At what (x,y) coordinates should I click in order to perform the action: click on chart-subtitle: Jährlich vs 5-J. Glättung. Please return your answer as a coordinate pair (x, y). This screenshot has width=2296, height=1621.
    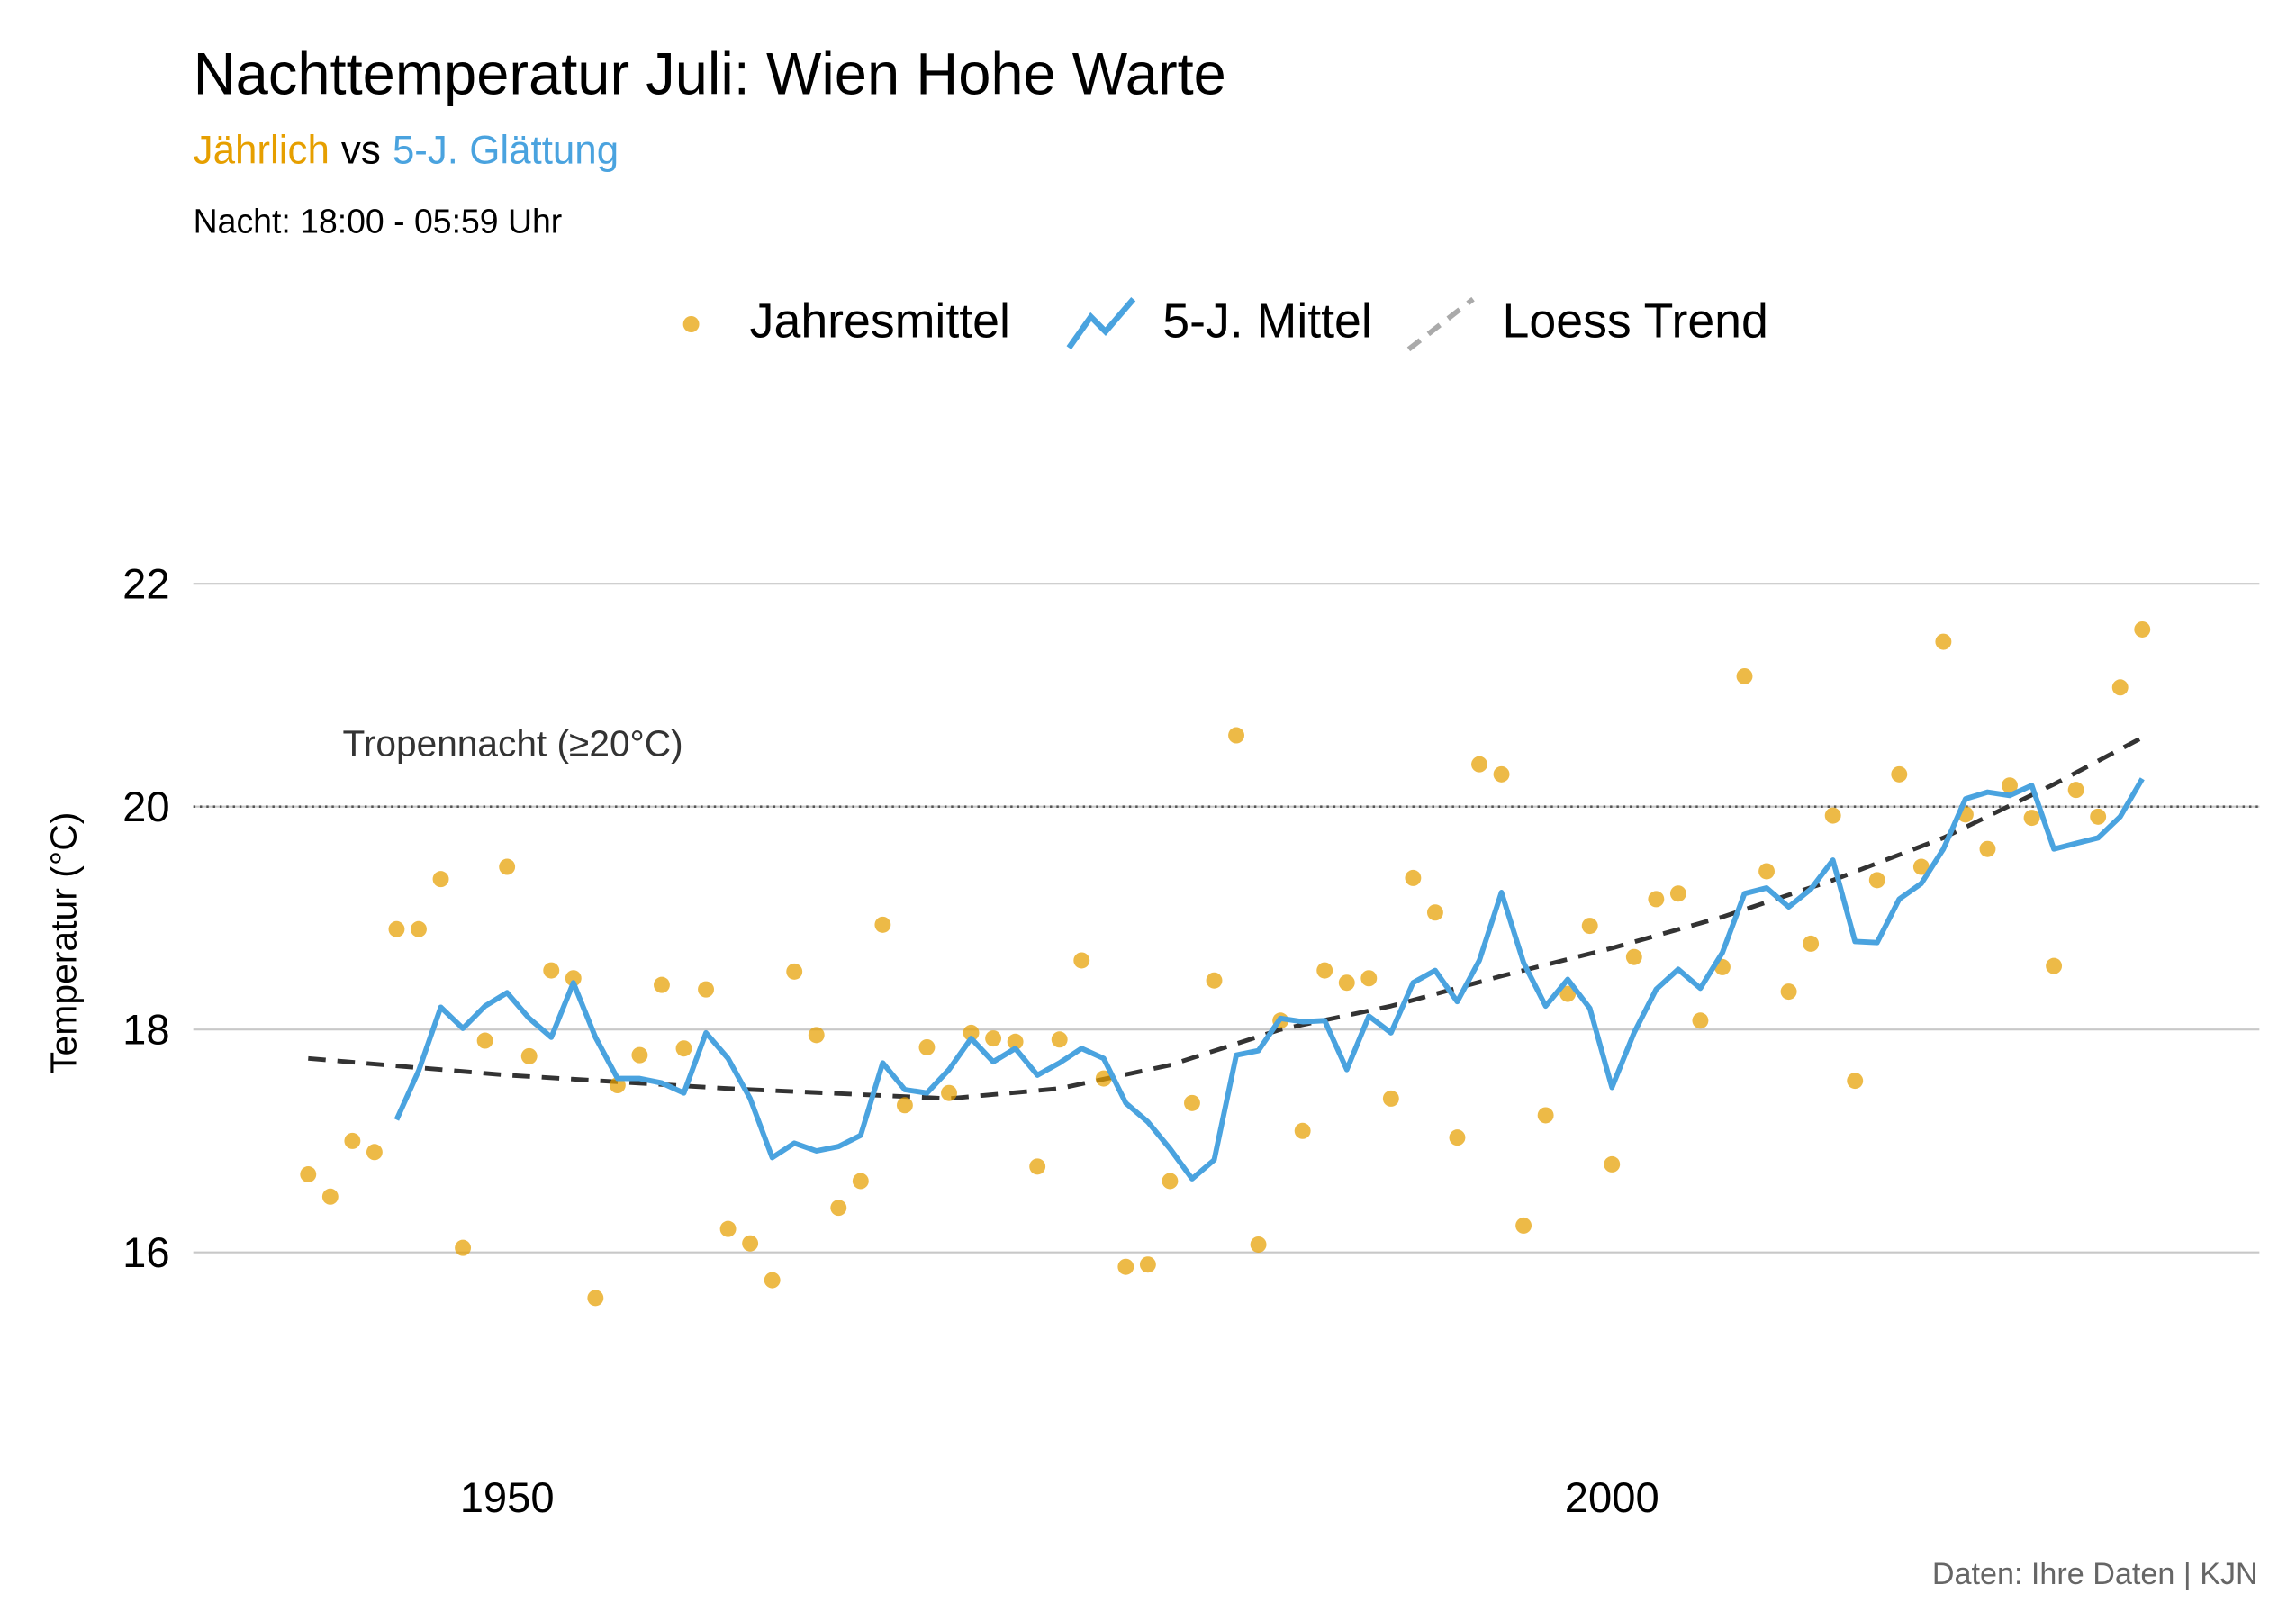
    Looking at the image, I should click on (406, 151).